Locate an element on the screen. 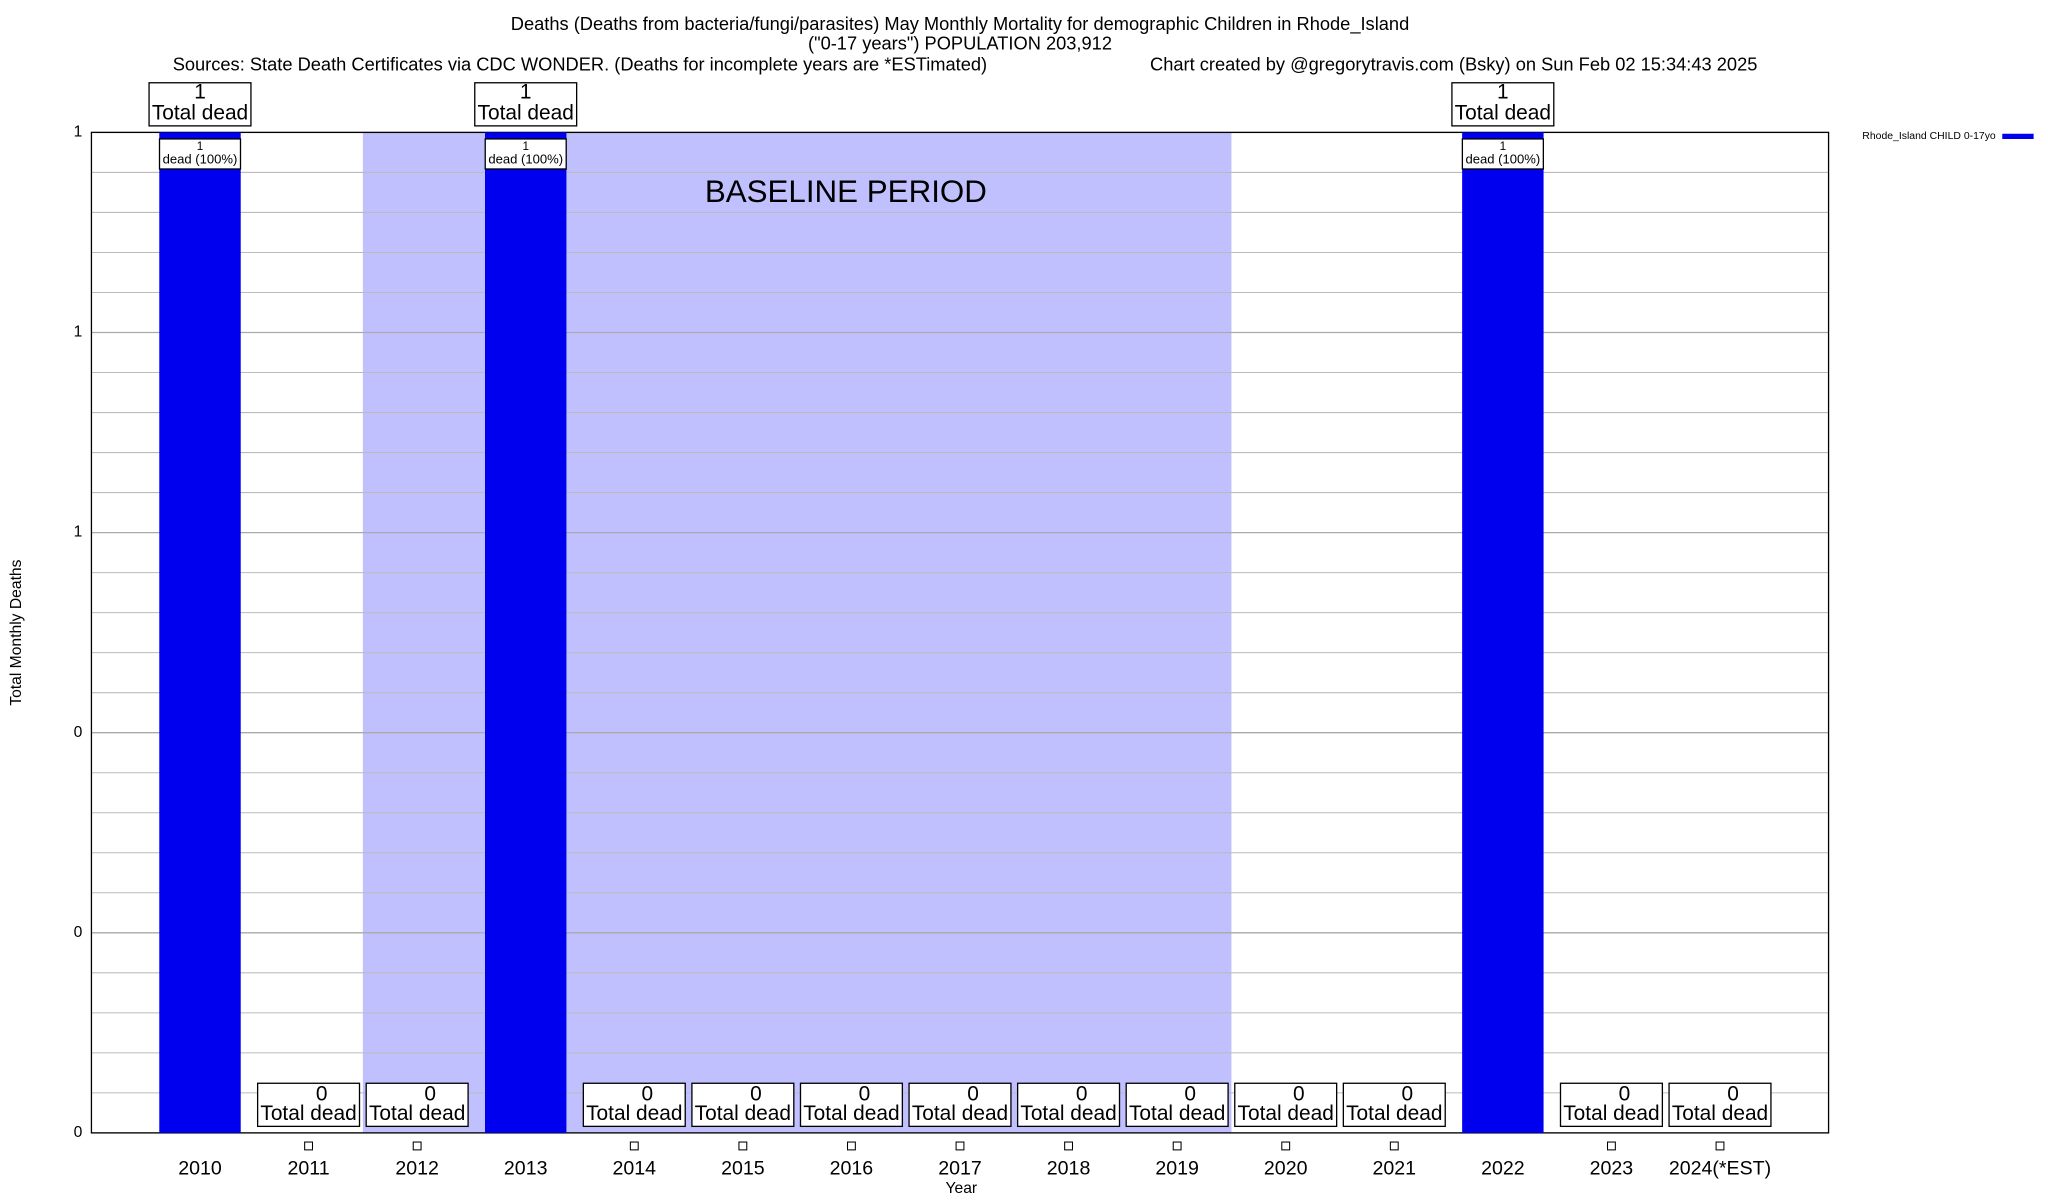 The image size is (2048, 1200). y-axis-label: Total Monthly Deaths is located at coordinates (16, 632).